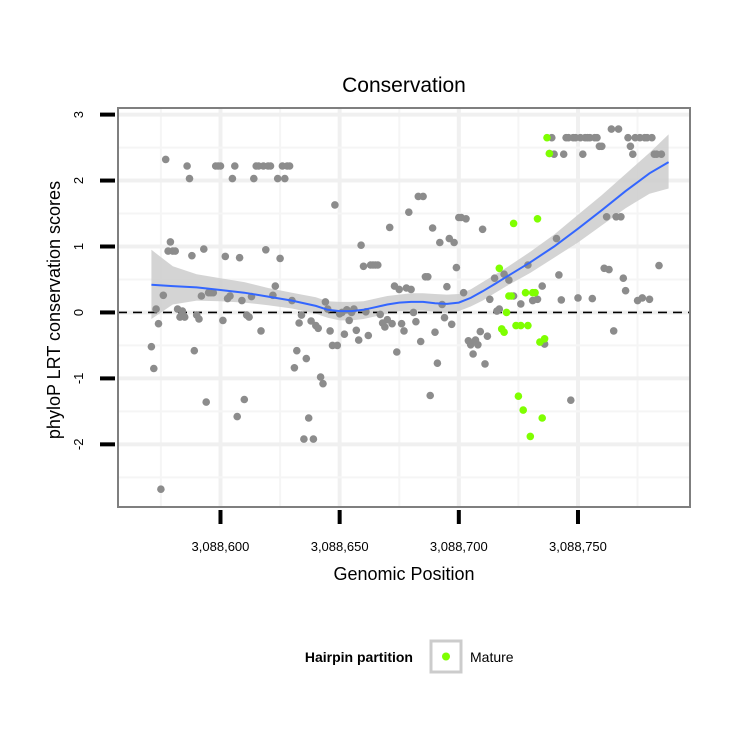 This screenshot has width=750, height=750. Describe the element at coordinates (78, 379) in the screenshot. I see `y-tick-label: -1` at that location.